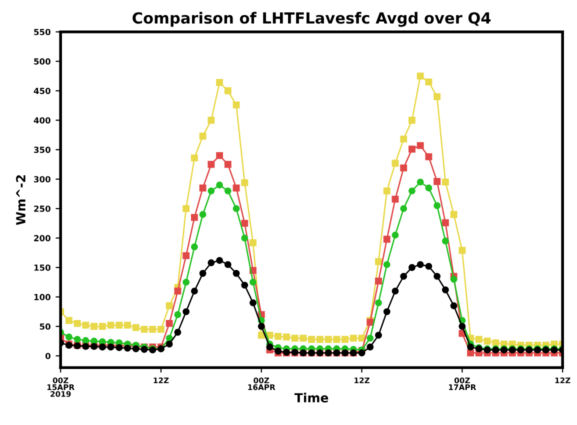  What do you see at coordinates (42, 149) in the screenshot?
I see `y-tick-label: 350` at bounding box center [42, 149].